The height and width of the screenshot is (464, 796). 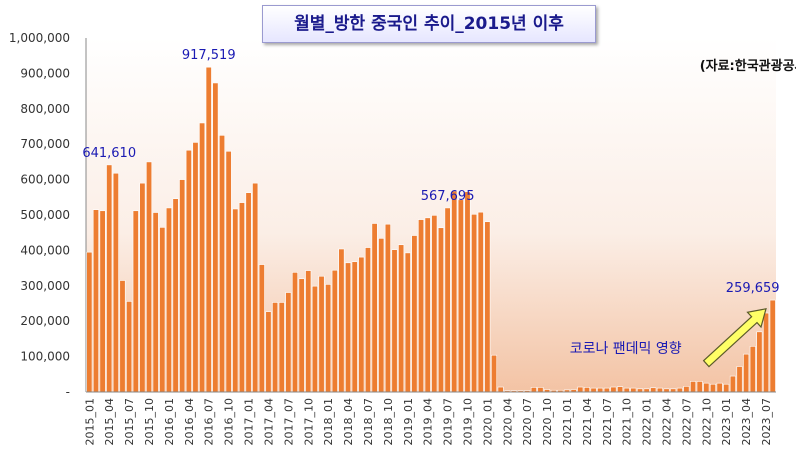 What do you see at coordinates (647, 422) in the screenshot?
I see `x-tick-label: 2022_01` at bounding box center [647, 422].